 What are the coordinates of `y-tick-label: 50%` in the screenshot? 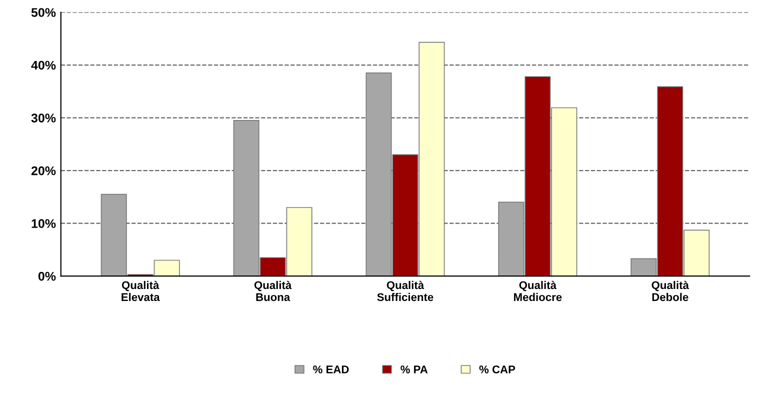 It's located at (43, 12).